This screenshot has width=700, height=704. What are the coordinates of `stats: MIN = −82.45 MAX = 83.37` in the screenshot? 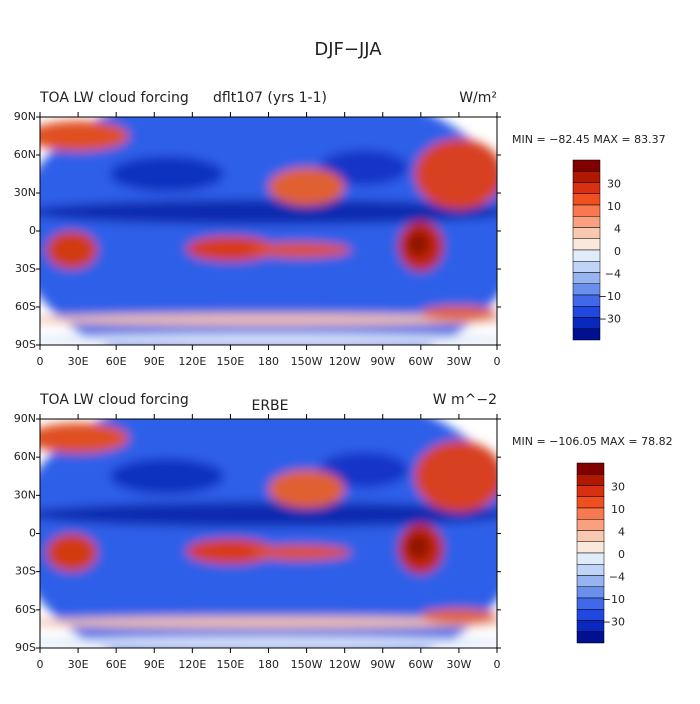 It's located at (589, 139).